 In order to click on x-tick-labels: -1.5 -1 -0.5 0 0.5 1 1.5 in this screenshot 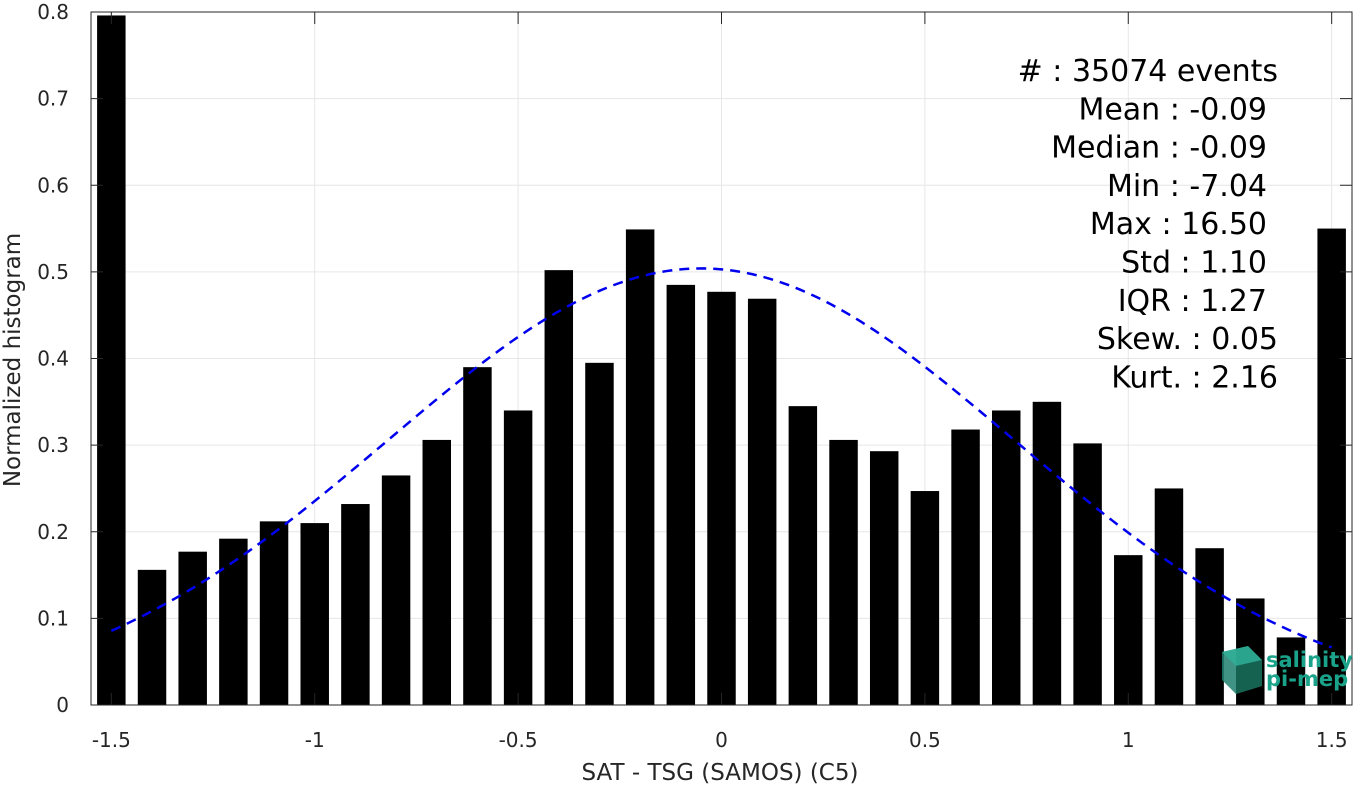, I will do `click(720, 740)`.